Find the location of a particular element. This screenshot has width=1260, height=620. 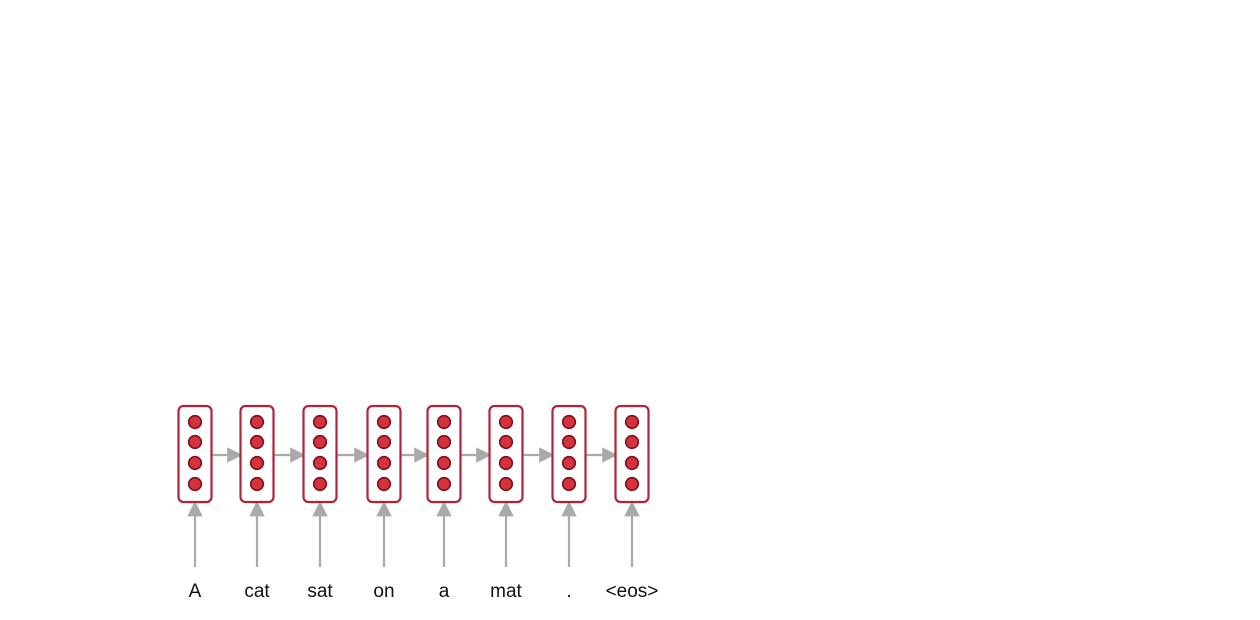

arrows-layer is located at coordinates (413, 507).